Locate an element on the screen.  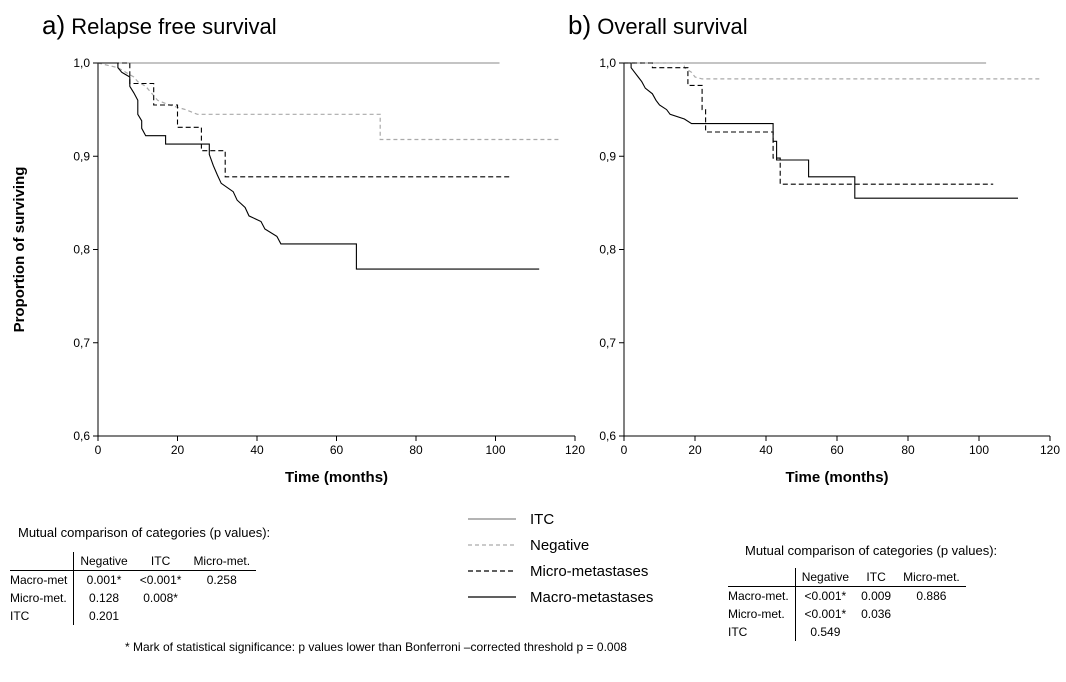
panel-b-table-corner is located at coordinates (762, 577).